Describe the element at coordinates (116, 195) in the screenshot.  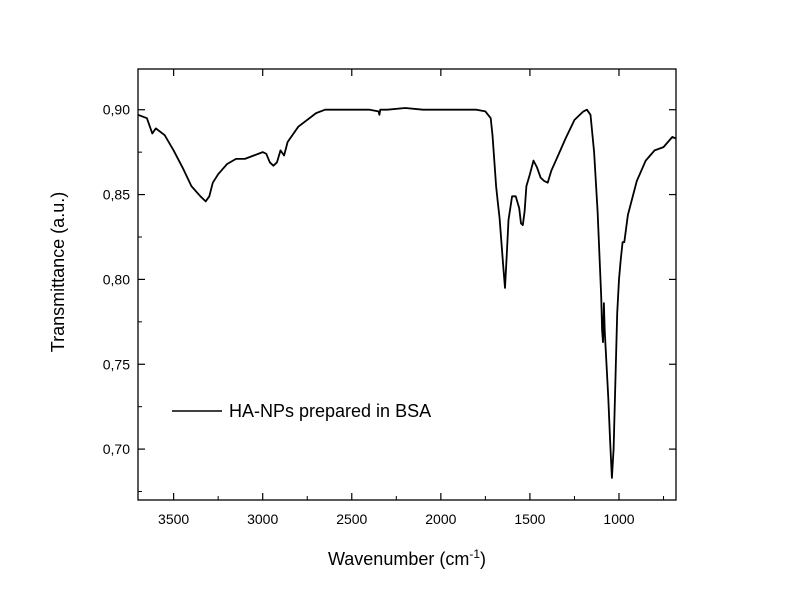
I see `y-tick-label: 0,85` at that location.